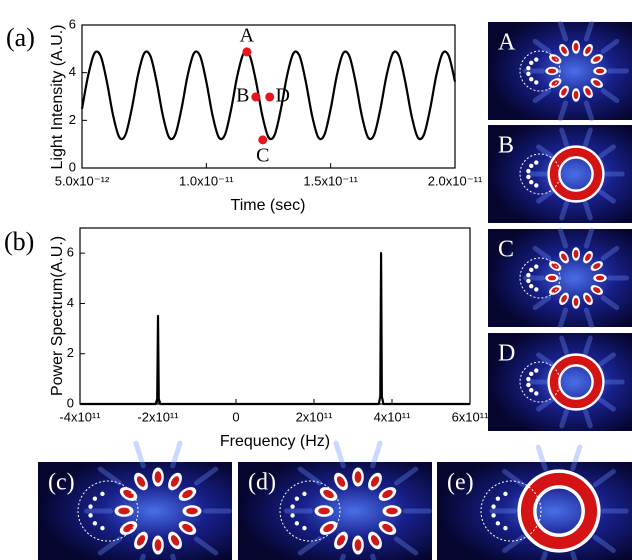 This screenshot has height=560, width=632. What do you see at coordinates (72, 119) in the screenshot?
I see `y-tick-label: 2` at bounding box center [72, 119].